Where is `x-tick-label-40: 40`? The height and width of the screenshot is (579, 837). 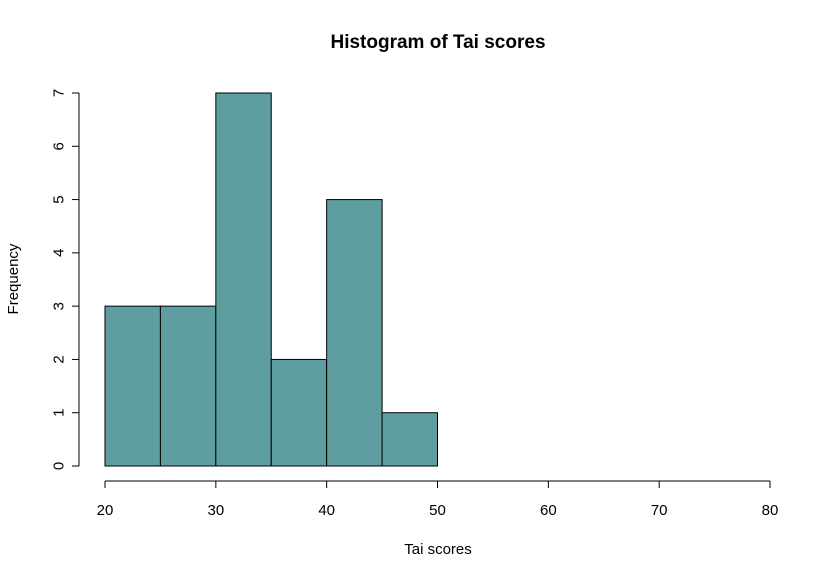 x-tick-label-40: 40 is located at coordinates (326, 510).